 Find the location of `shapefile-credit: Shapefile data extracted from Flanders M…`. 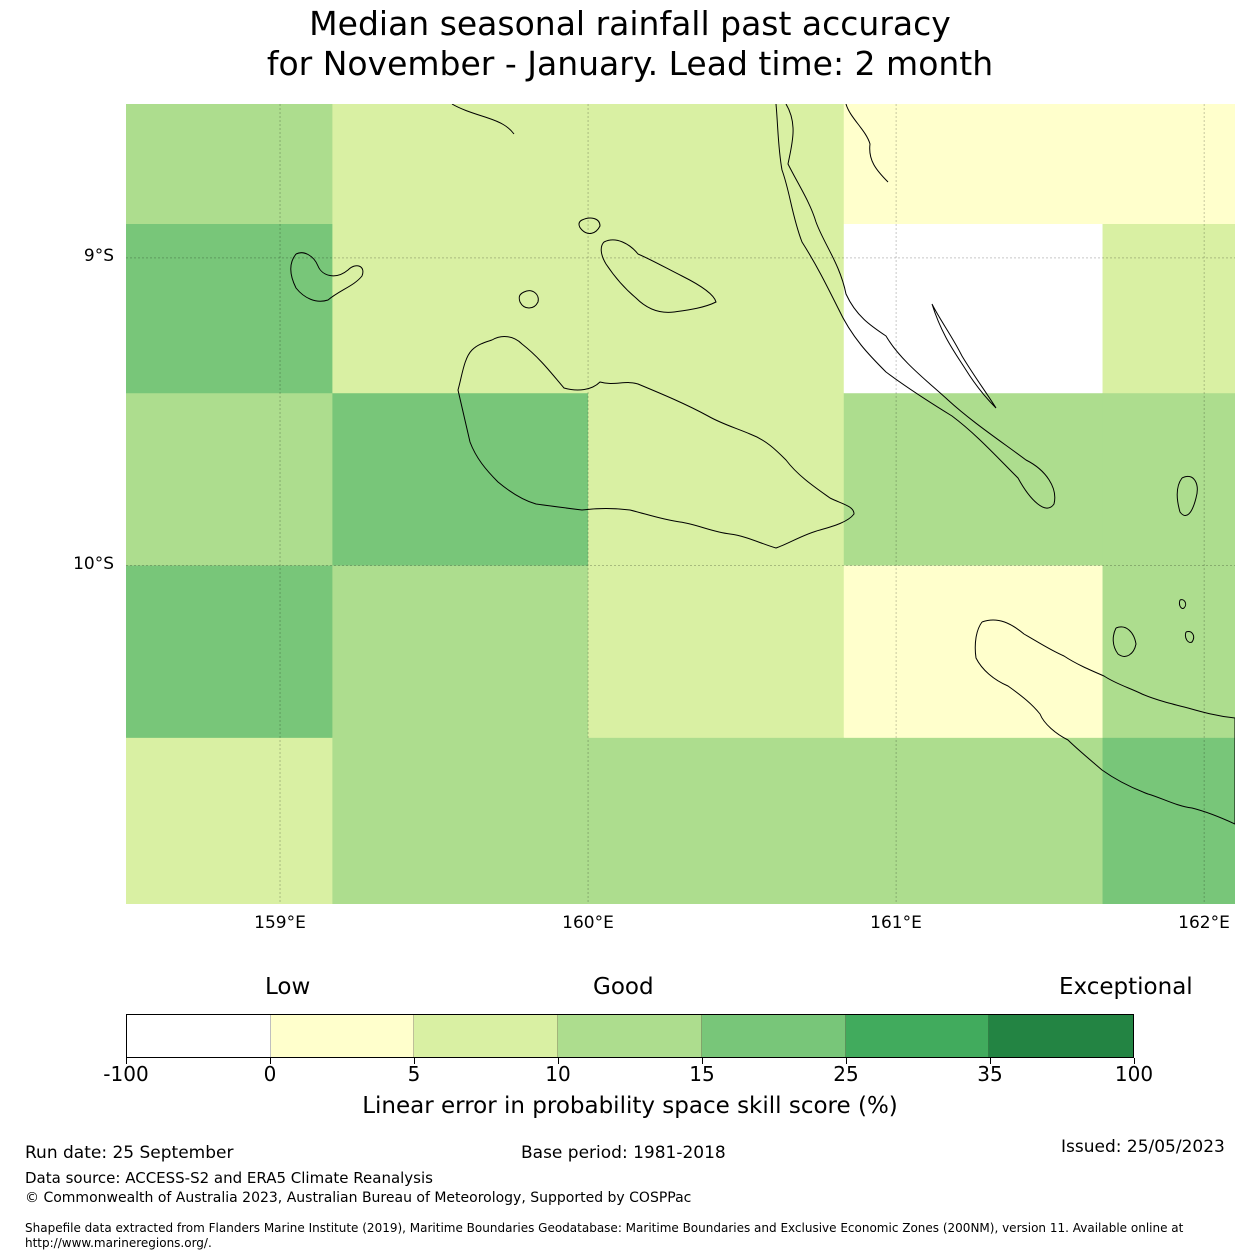

shapefile-credit: Shapefile data extracted from Flanders M… is located at coordinates (604, 1228).